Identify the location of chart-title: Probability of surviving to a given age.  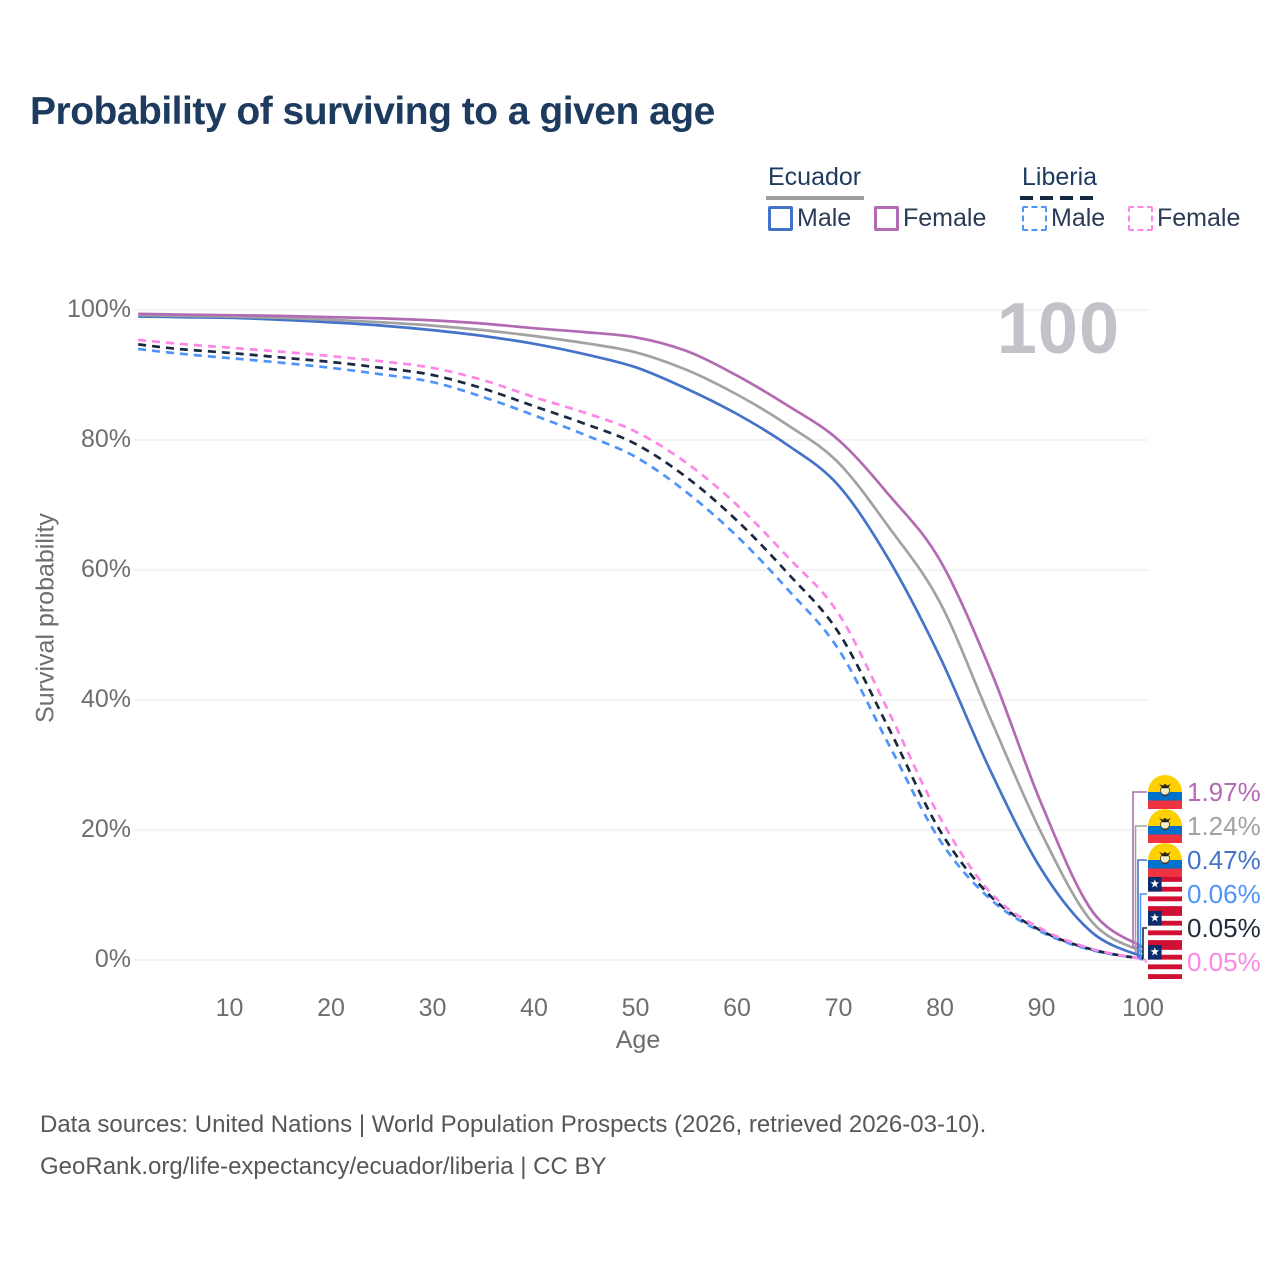
(372, 111).